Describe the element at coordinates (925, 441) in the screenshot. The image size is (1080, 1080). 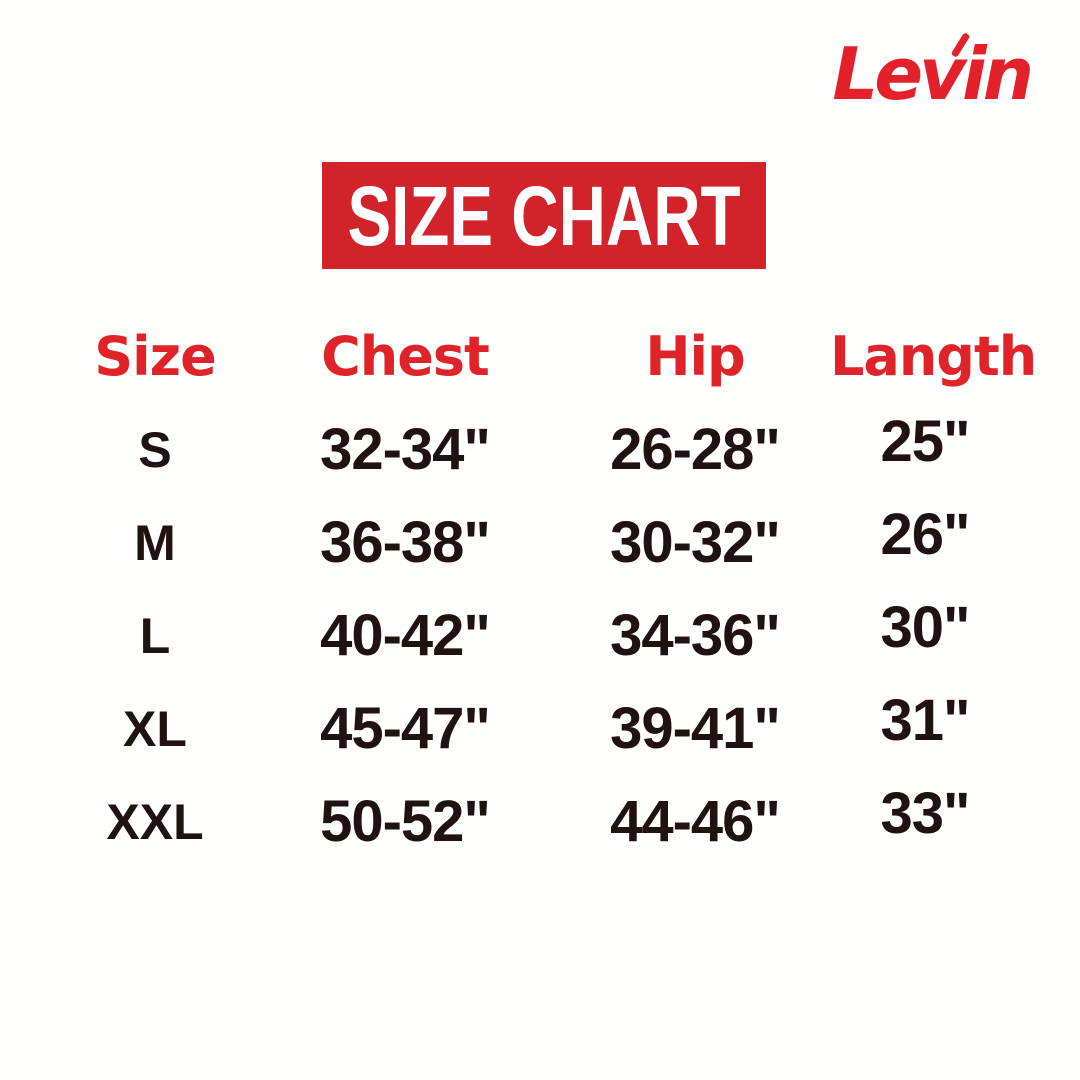
I see `length-value: 25"` at that location.